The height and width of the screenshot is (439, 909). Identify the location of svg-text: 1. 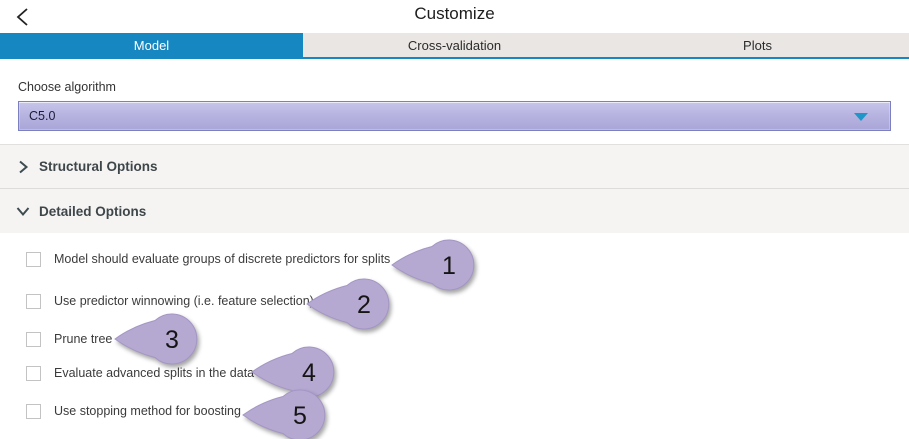
(449, 266).